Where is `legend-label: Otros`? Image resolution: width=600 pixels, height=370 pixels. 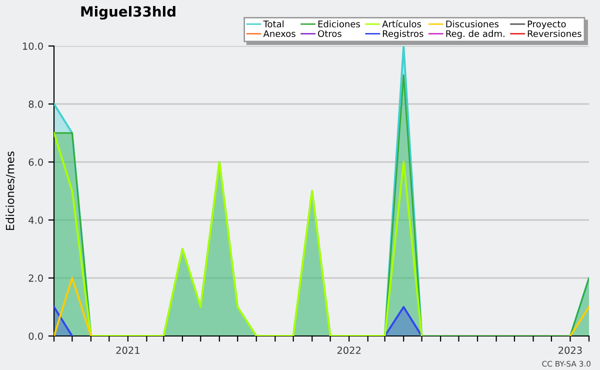
legend-label: Otros is located at coordinates (330, 34).